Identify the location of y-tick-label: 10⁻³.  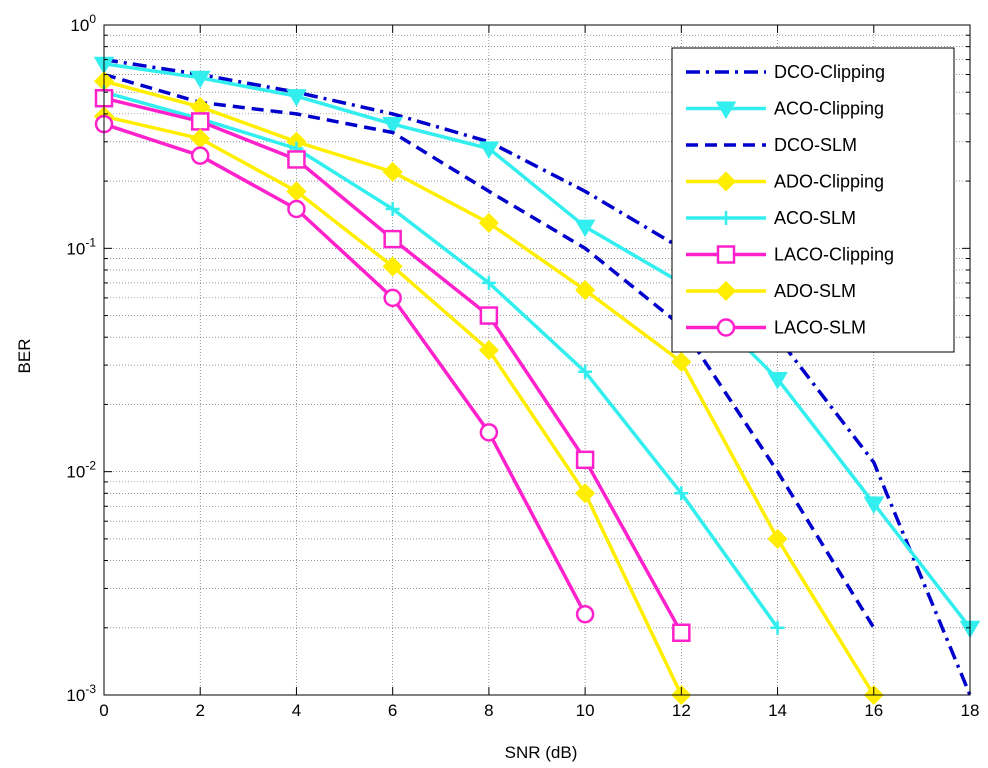
(81, 693).